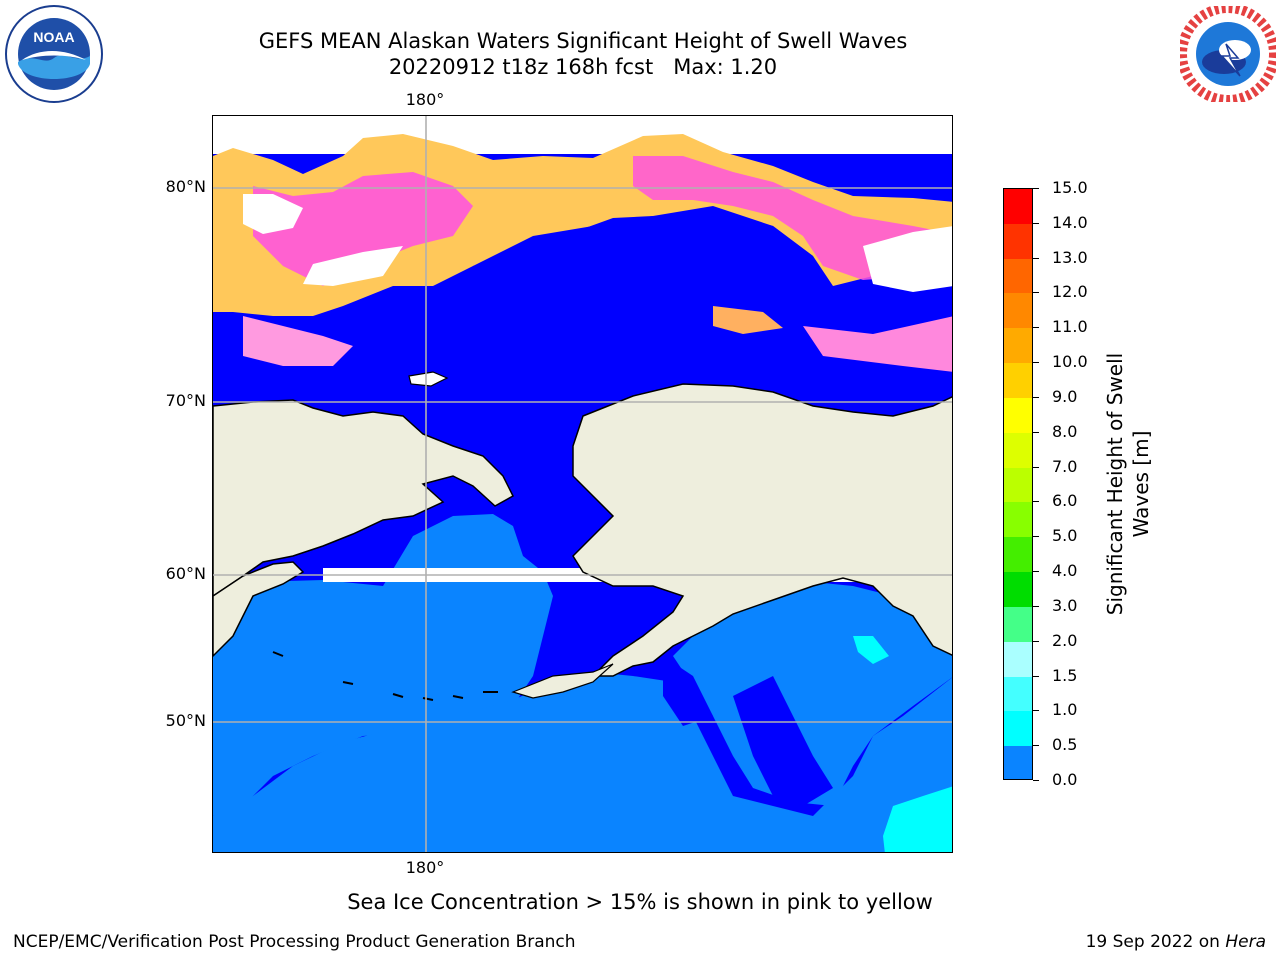  I want to click on colorbar-tick-label: 1.5, so click(1065, 675).